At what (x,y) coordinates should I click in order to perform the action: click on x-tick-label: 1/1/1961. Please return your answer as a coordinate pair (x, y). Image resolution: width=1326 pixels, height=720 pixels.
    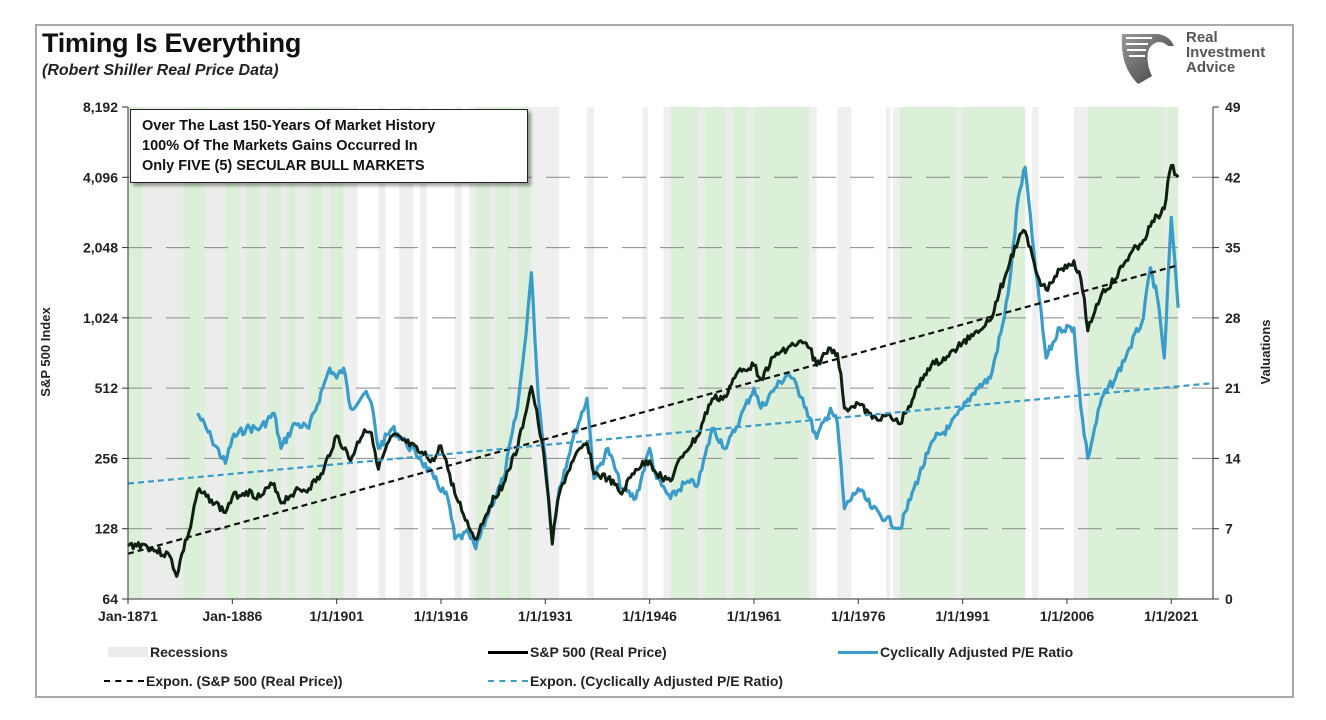
    Looking at the image, I should click on (754, 616).